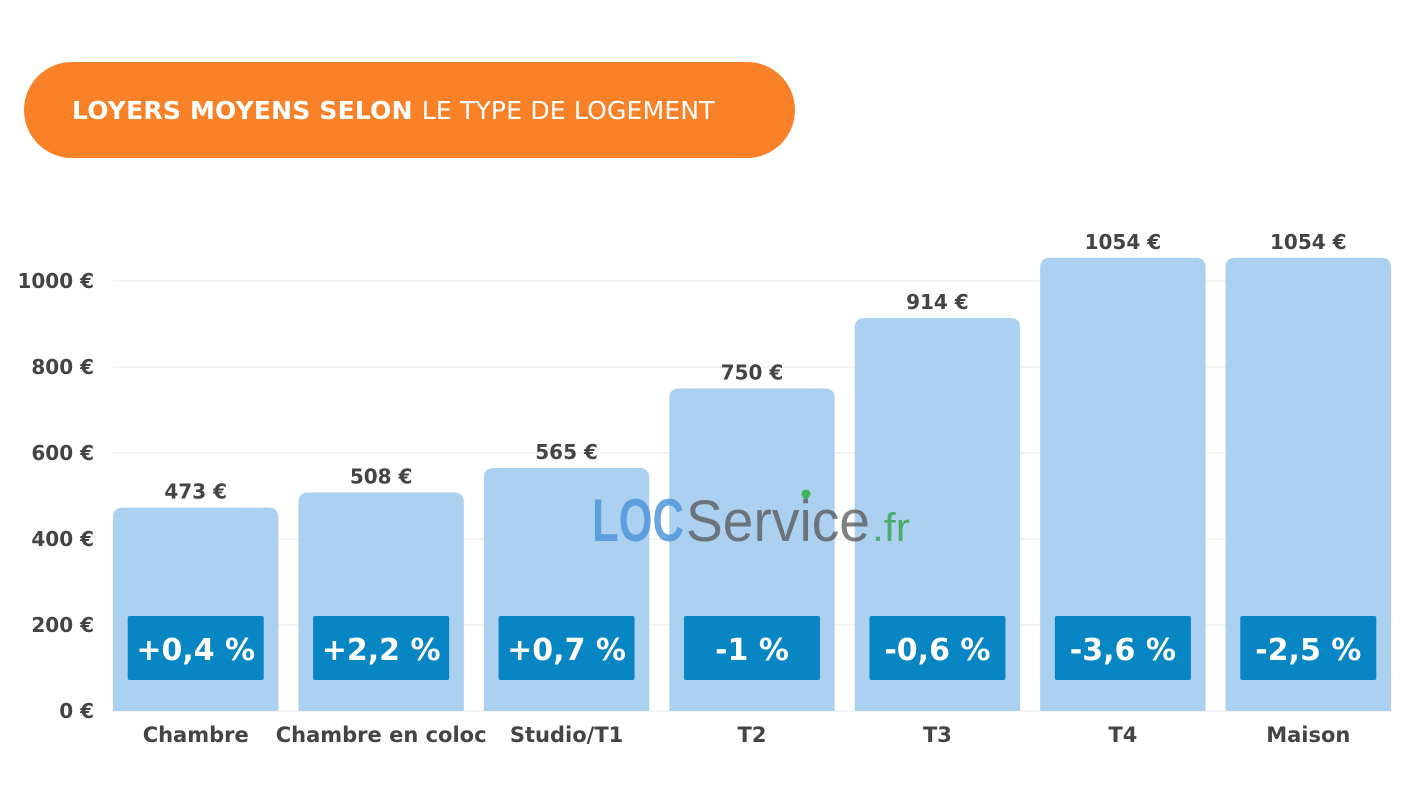 The height and width of the screenshot is (798, 1414). What do you see at coordinates (937, 302) in the screenshot?
I see `bar-value-label: 914 €` at bounding box center [937, 302].